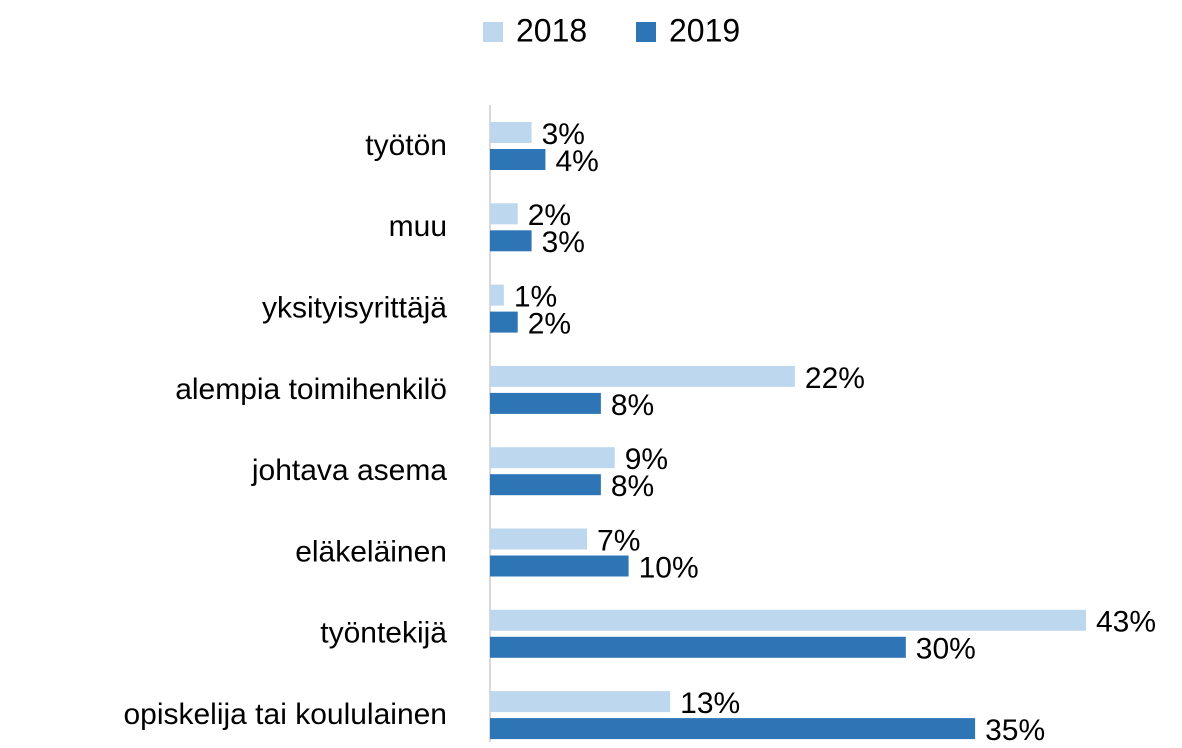 Image resolution: width=1182 pixels, height=748 pixels. I want to click on value-label: 22%, so click(835, 378).